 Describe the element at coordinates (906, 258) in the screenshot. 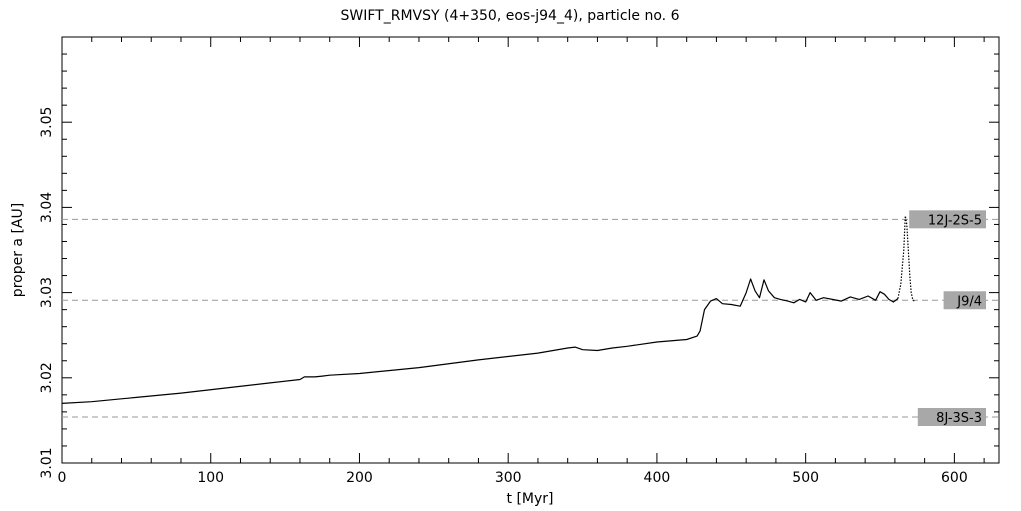

I see `series-line` at that location.